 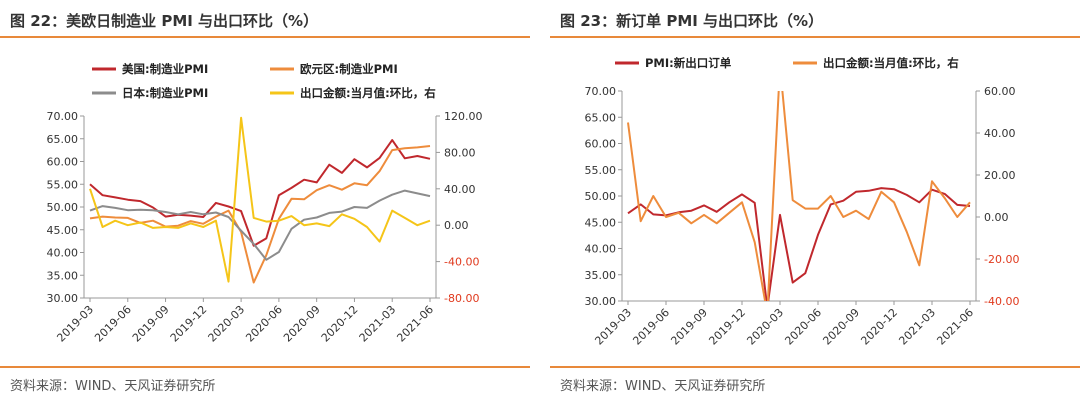 What do you see at coordinates (460, 152) in the screenshot?
I see `y-right-tick-label: 80.00` at bounding box center [460, 152].